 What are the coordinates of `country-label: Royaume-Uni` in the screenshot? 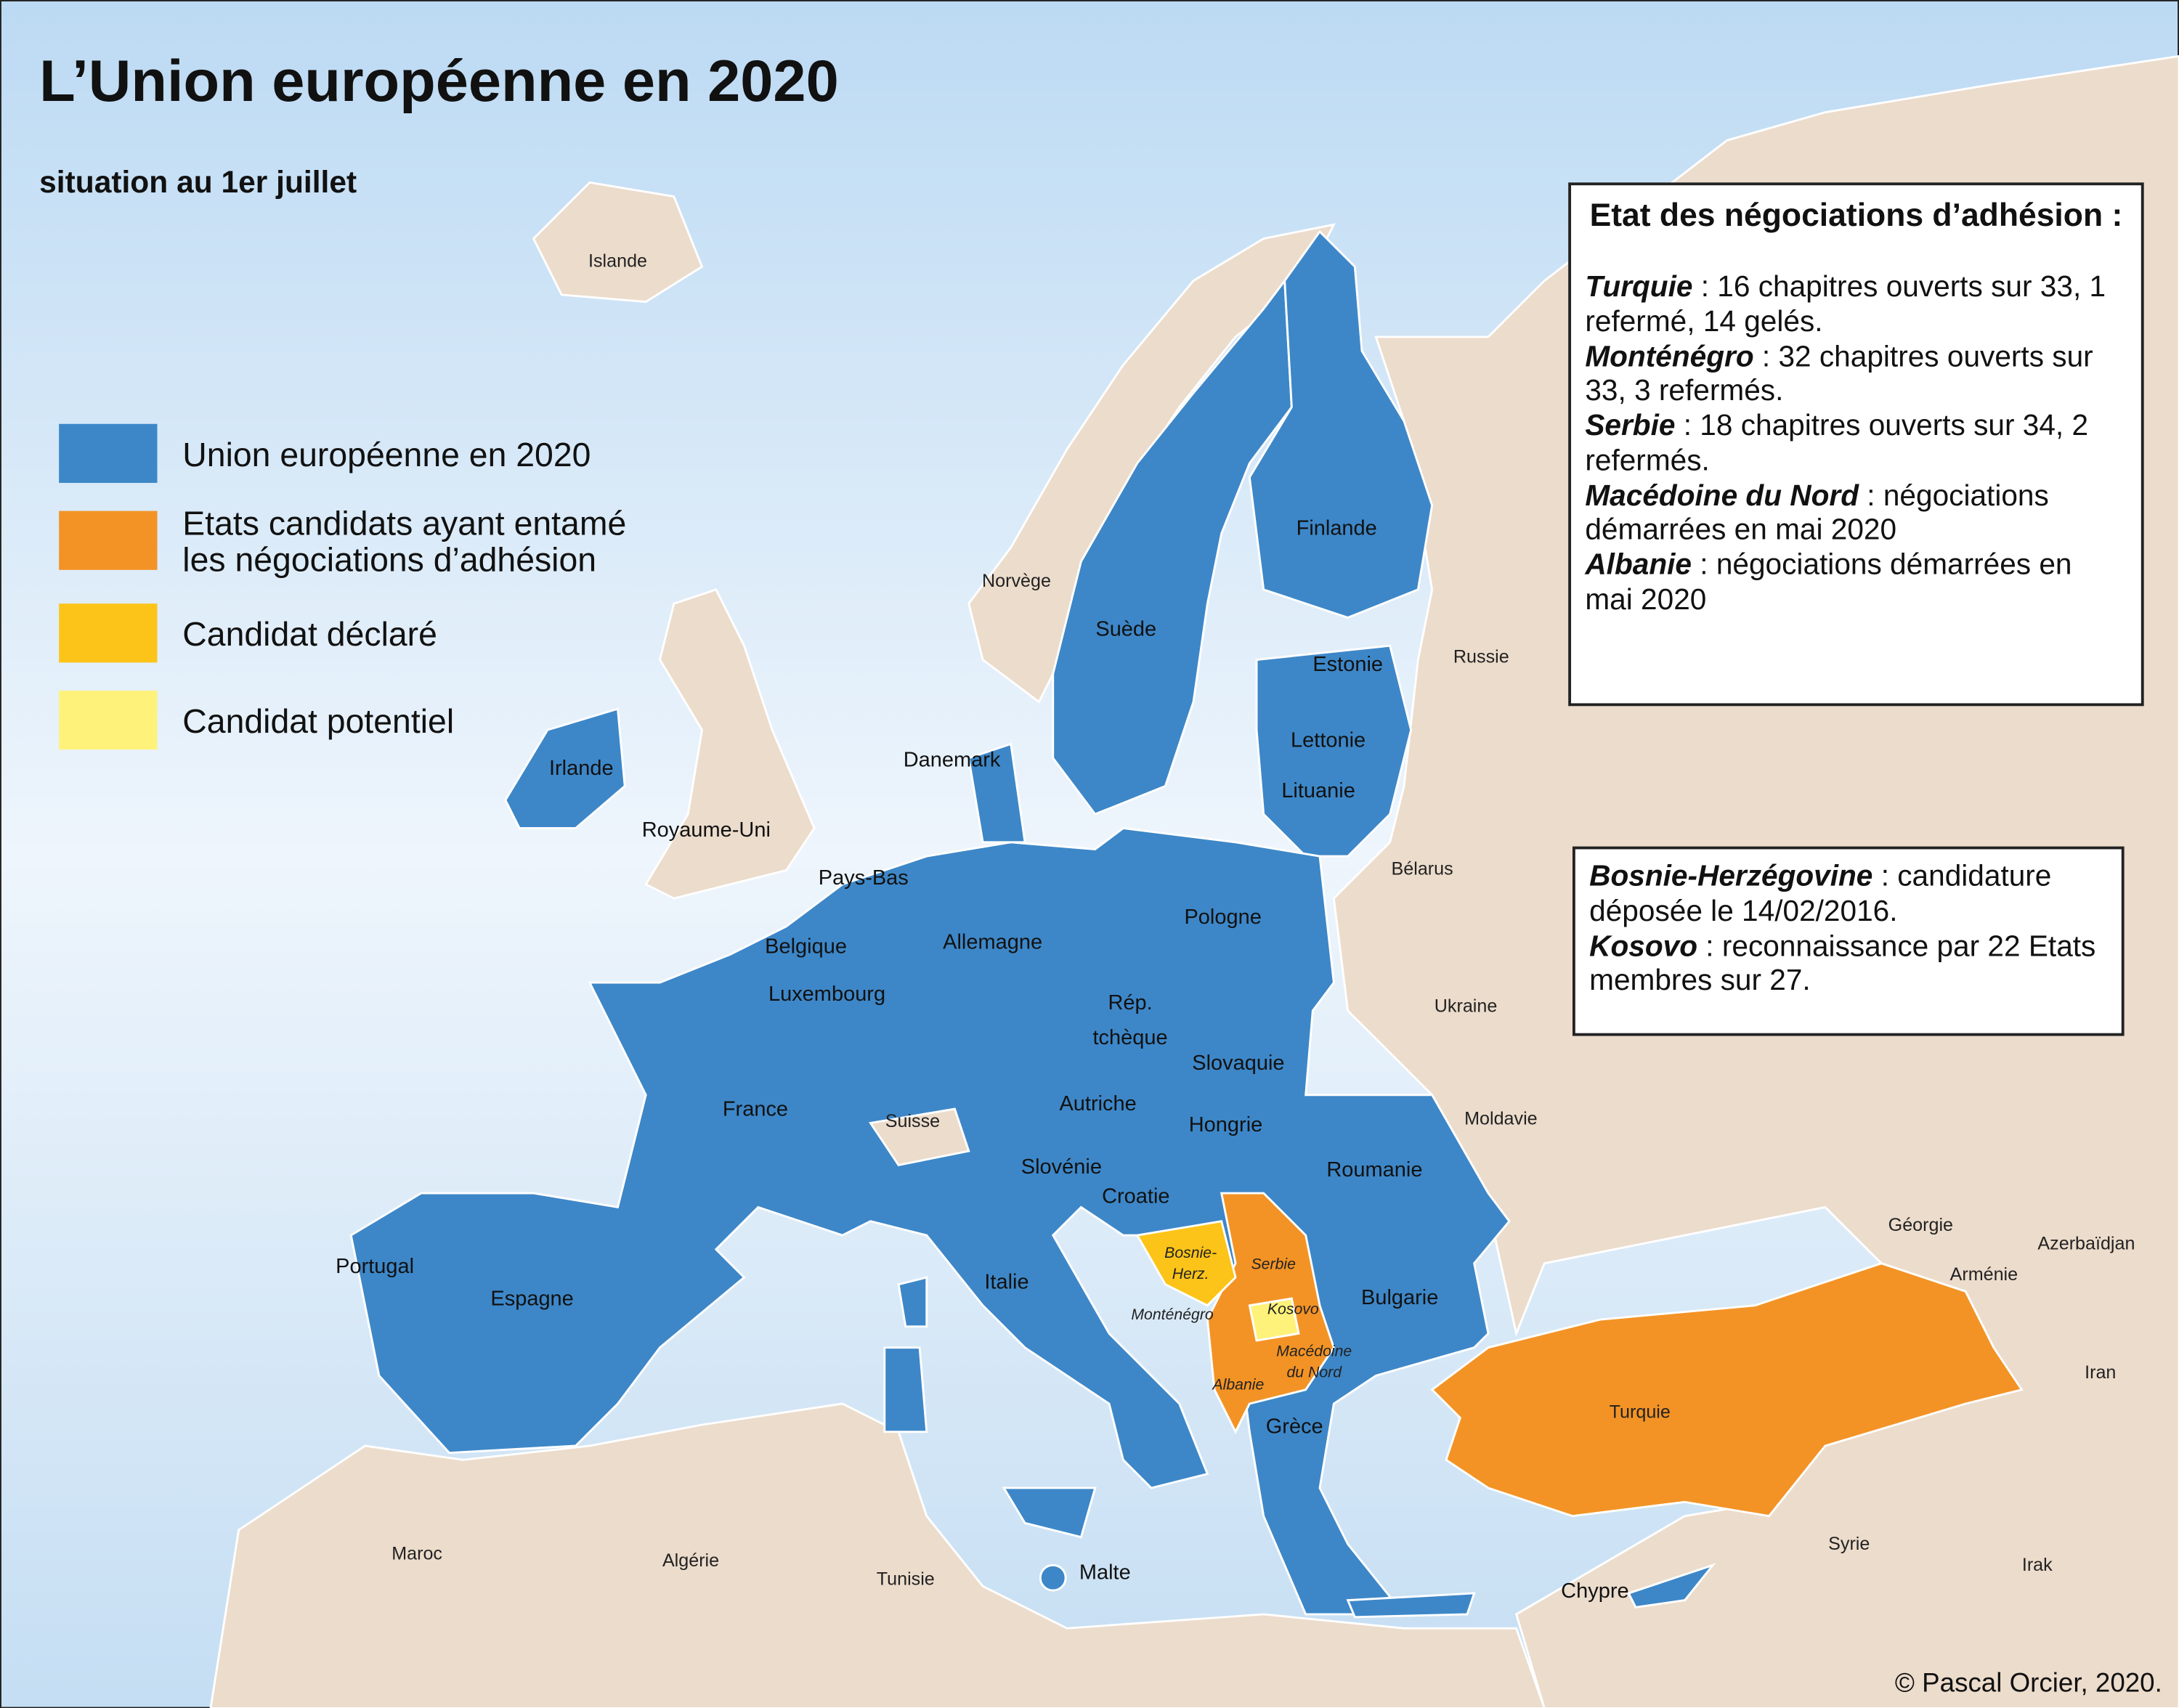 It's located at (706, 830).